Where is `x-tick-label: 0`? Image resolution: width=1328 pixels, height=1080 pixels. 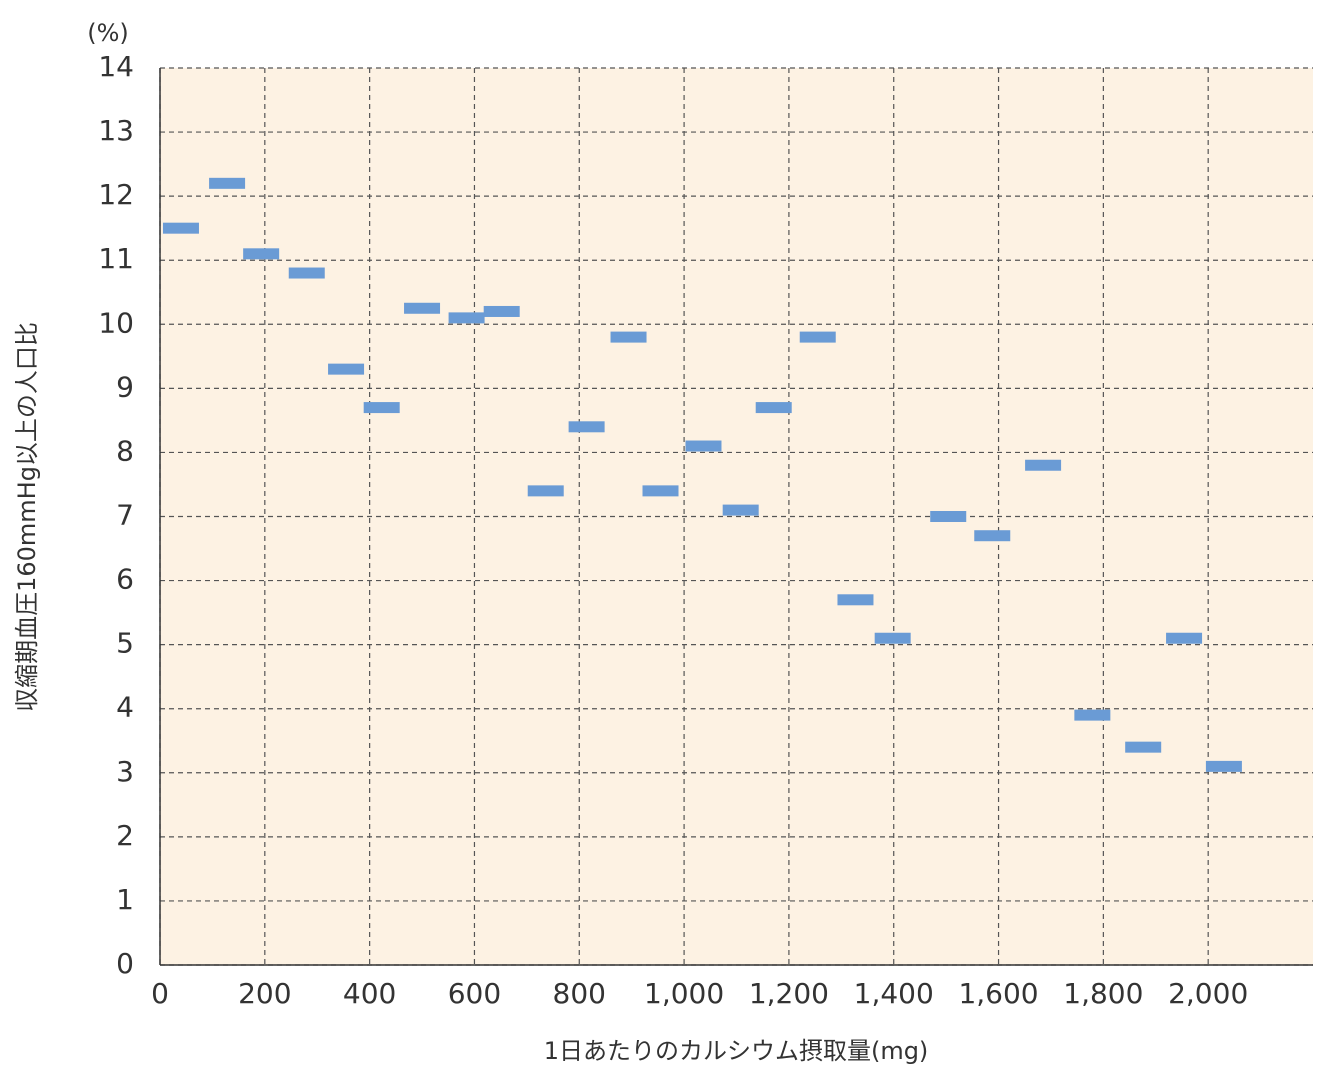
x-tick-label: 0 is located at coordinates (160, 993).